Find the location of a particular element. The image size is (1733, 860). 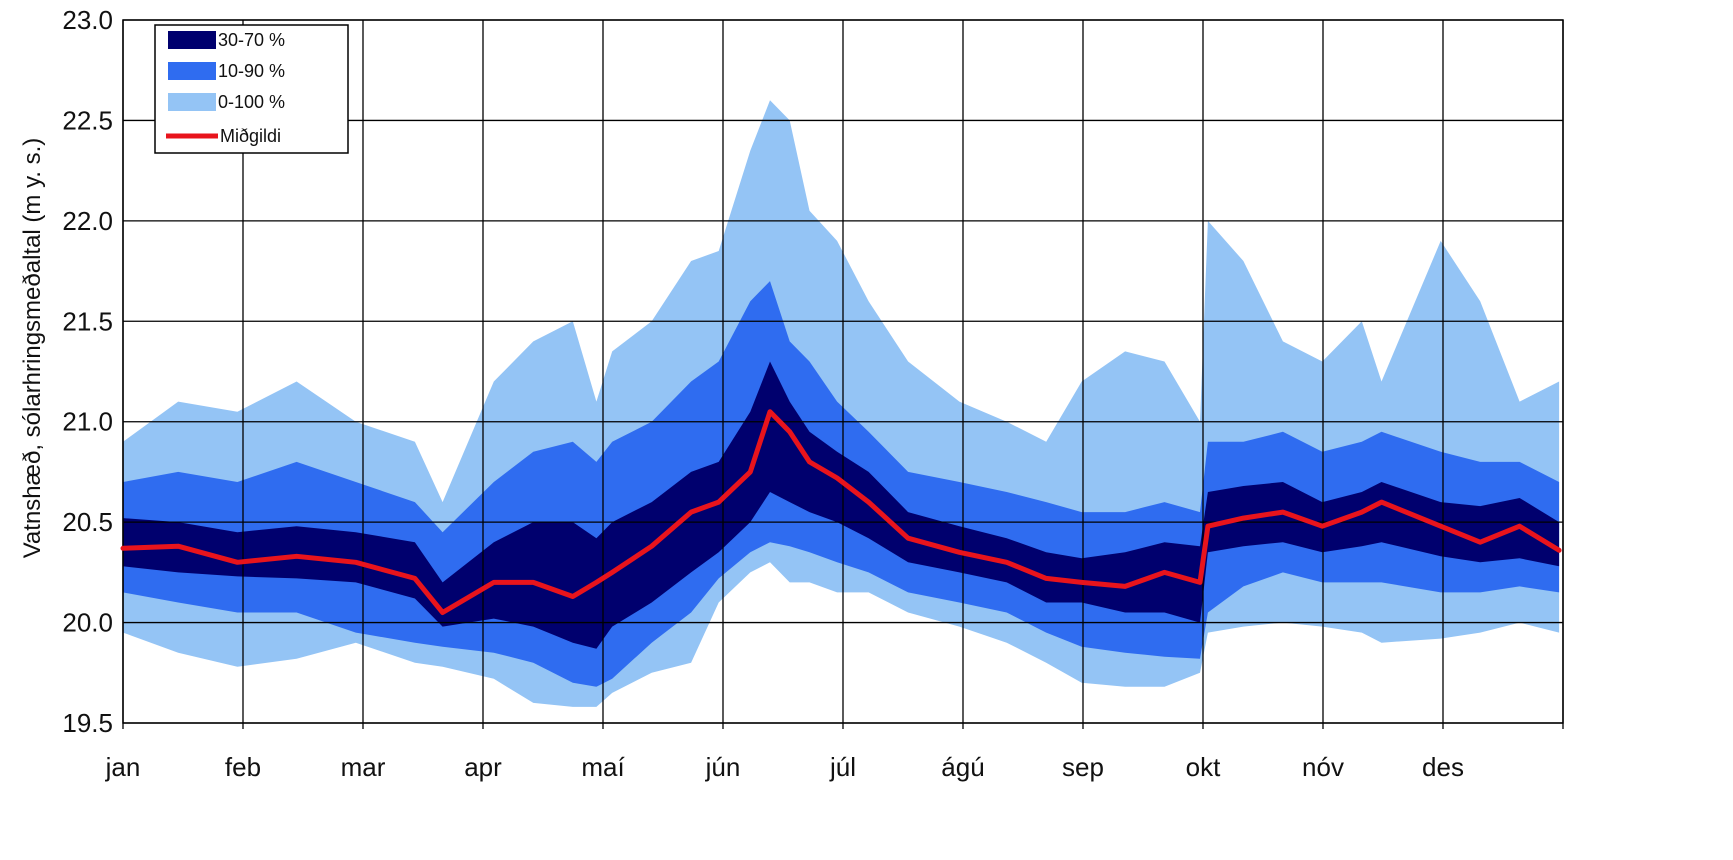

y-axis-label: Vatnshæð, sólarhringsmeðaltal (m y. s.) is located at coordinates (32, 348).